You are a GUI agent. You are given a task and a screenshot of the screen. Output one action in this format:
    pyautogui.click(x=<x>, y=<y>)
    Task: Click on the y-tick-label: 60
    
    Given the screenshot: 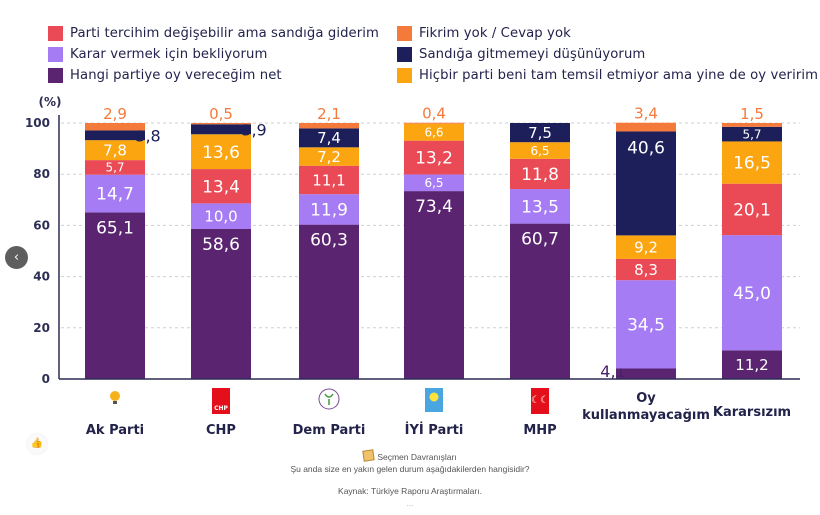 What is the action you would take?
    pyautogui.click(x=41, y=225)
    